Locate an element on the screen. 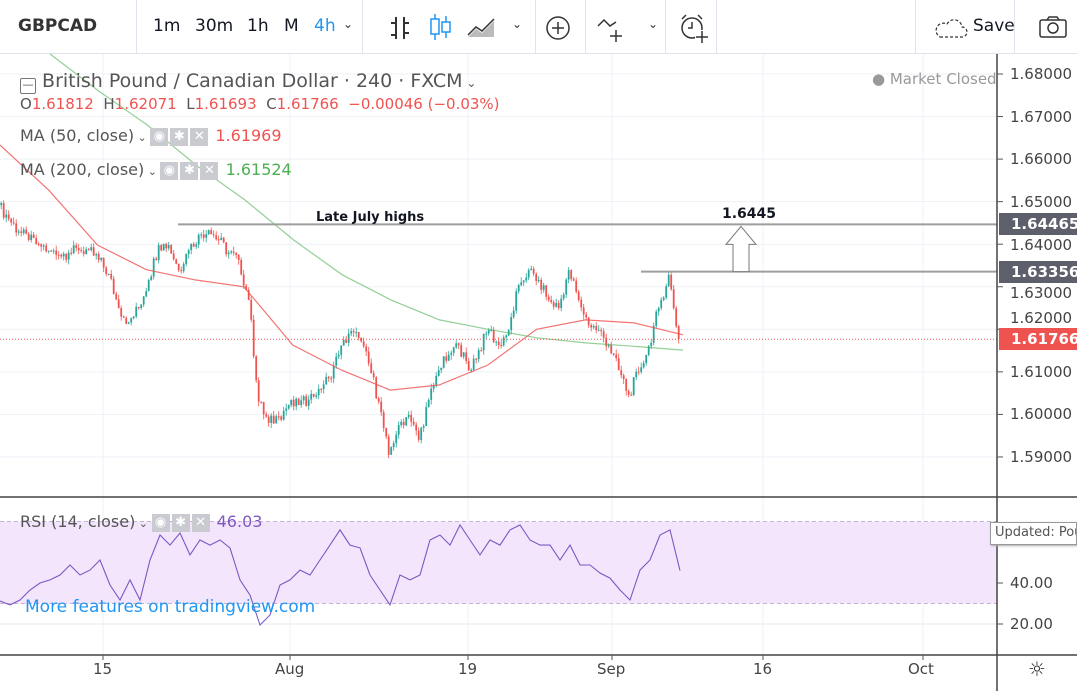 This screenshot has height=691, width=1077. interval-1h: 1h is located at coordinates (258, 26).